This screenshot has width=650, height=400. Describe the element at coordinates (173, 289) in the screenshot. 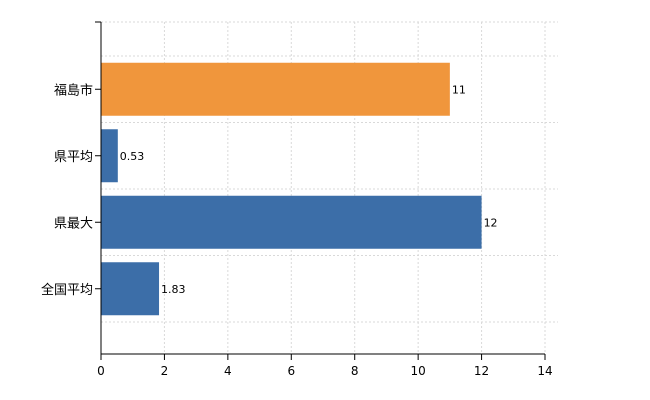

I see `data-label-3: 1.83` at that location.